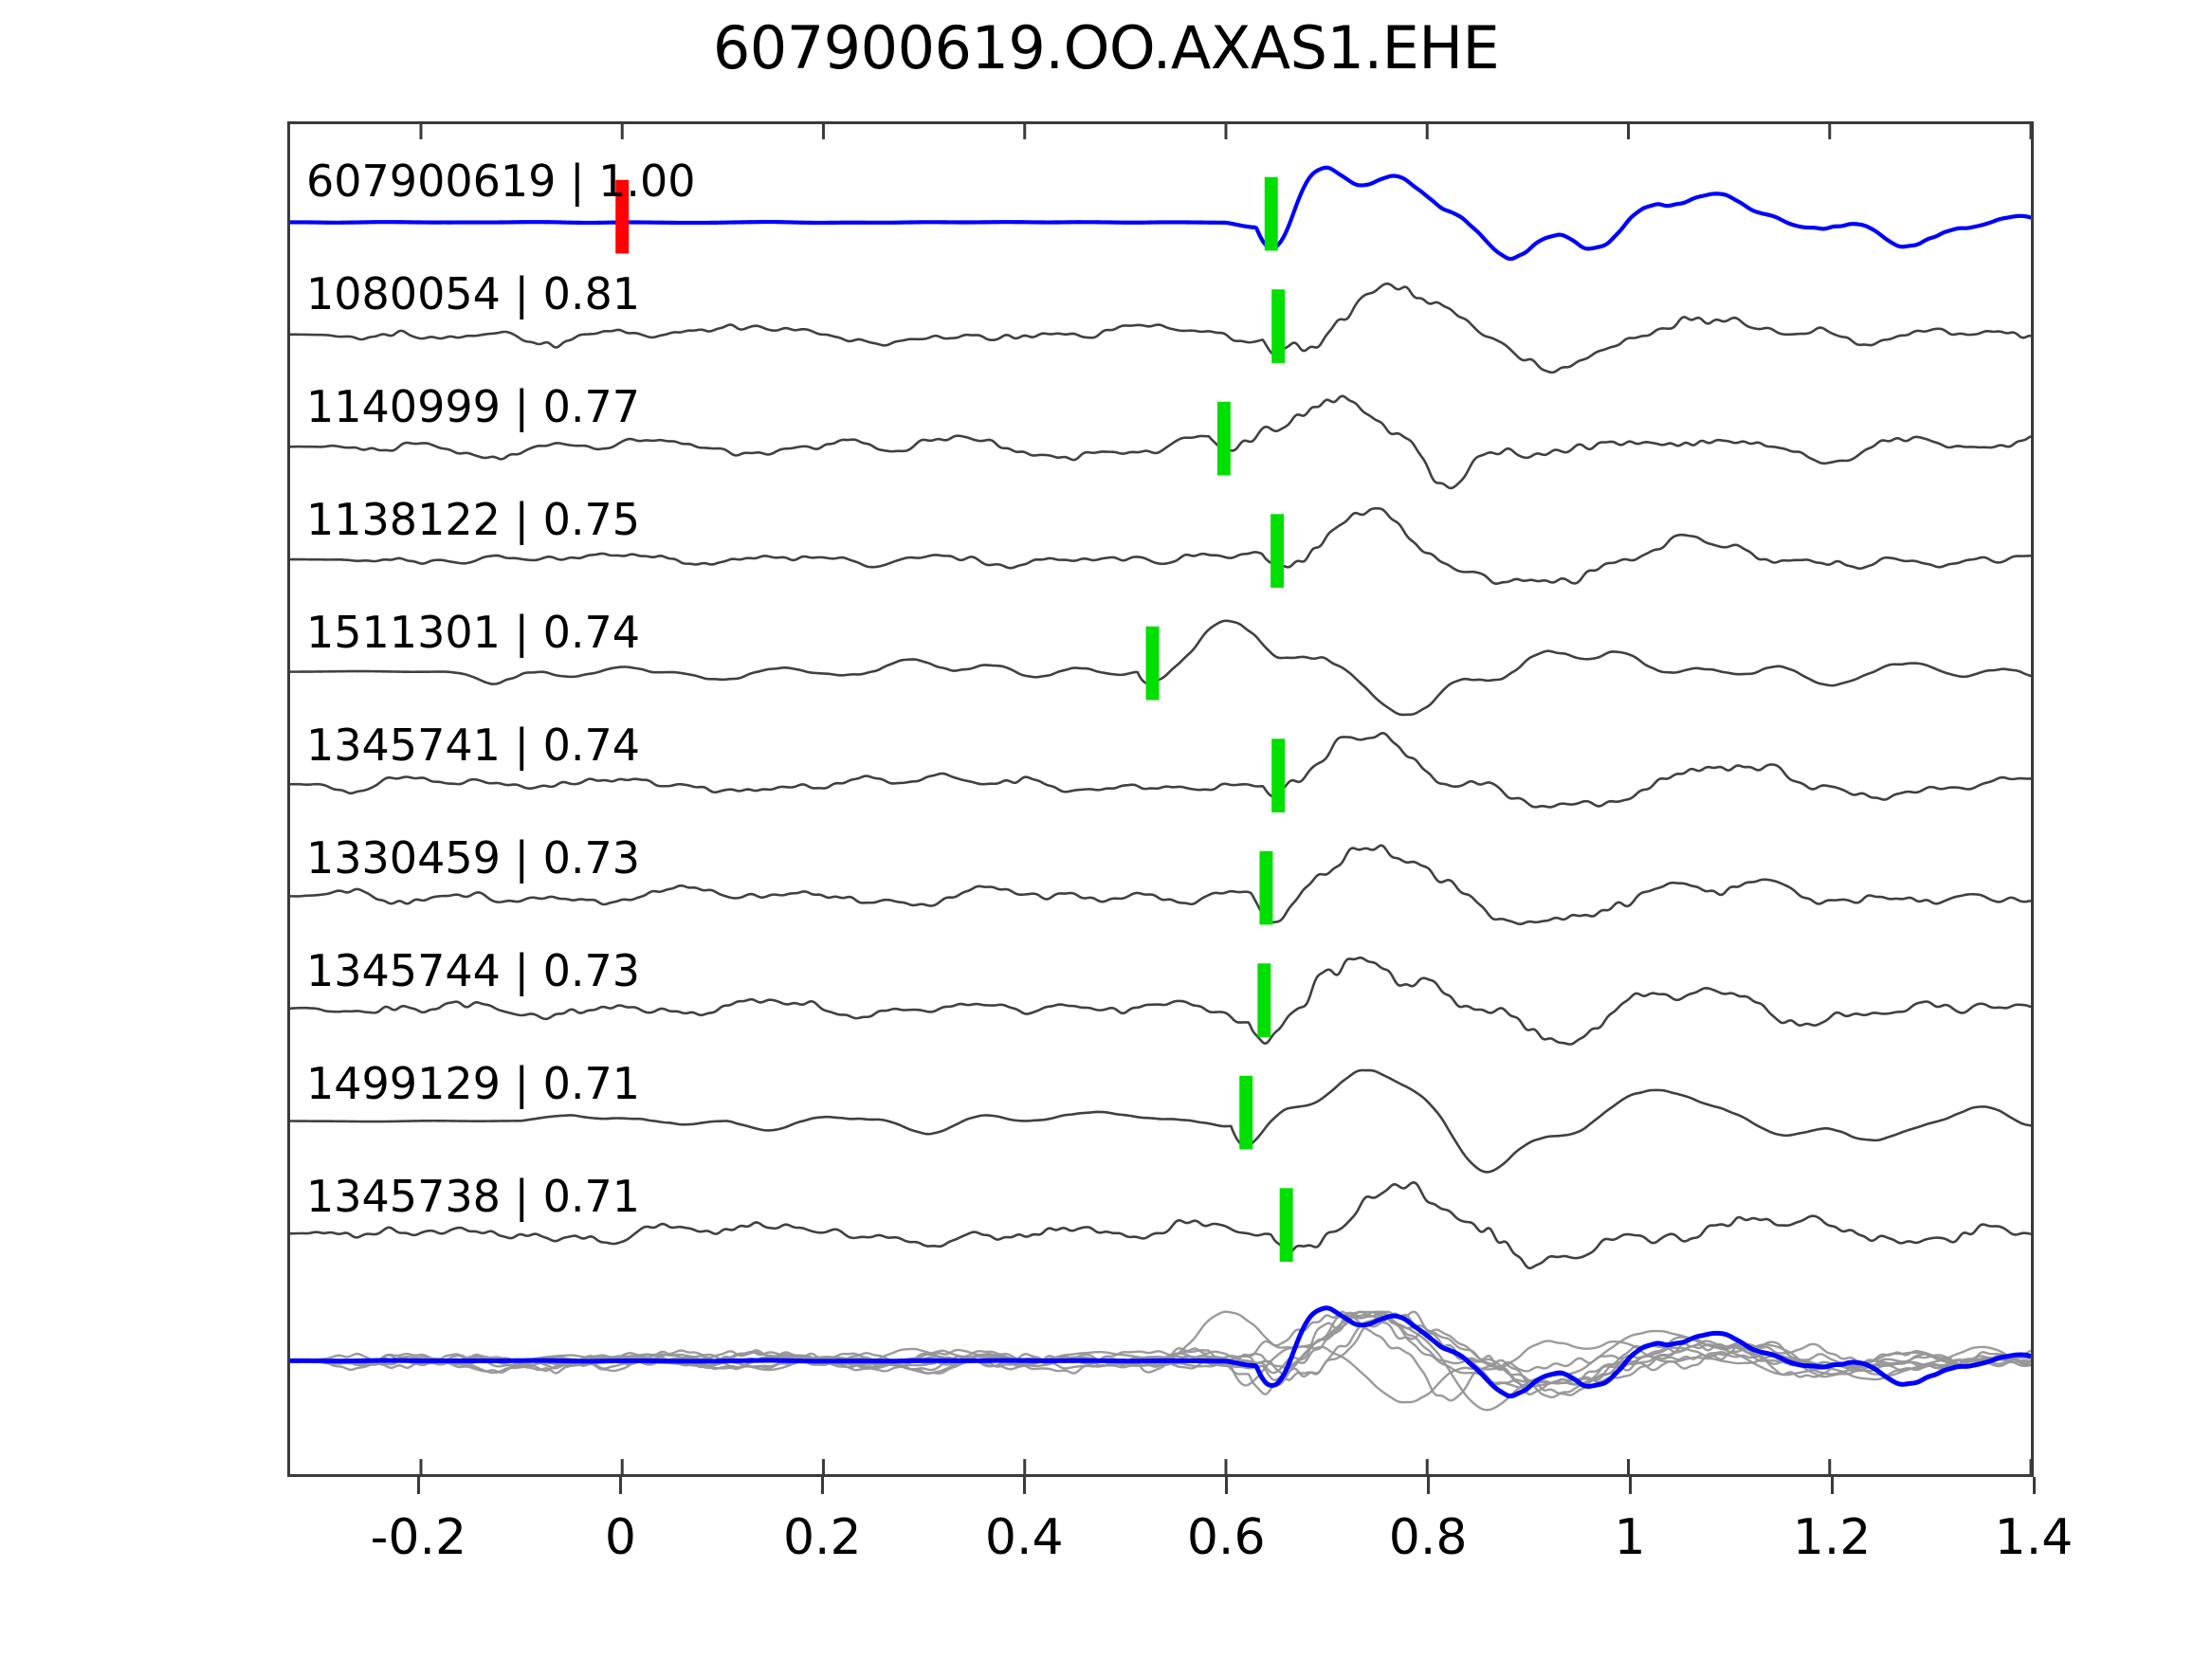 Image resolution: width=2212 pixels, height=1659 pixels. What do you see at coordinates (473, 632) in the screenshot?
I see `trace-label-1511301: 1511301 | 0.74` at bounding box center [473, 632].